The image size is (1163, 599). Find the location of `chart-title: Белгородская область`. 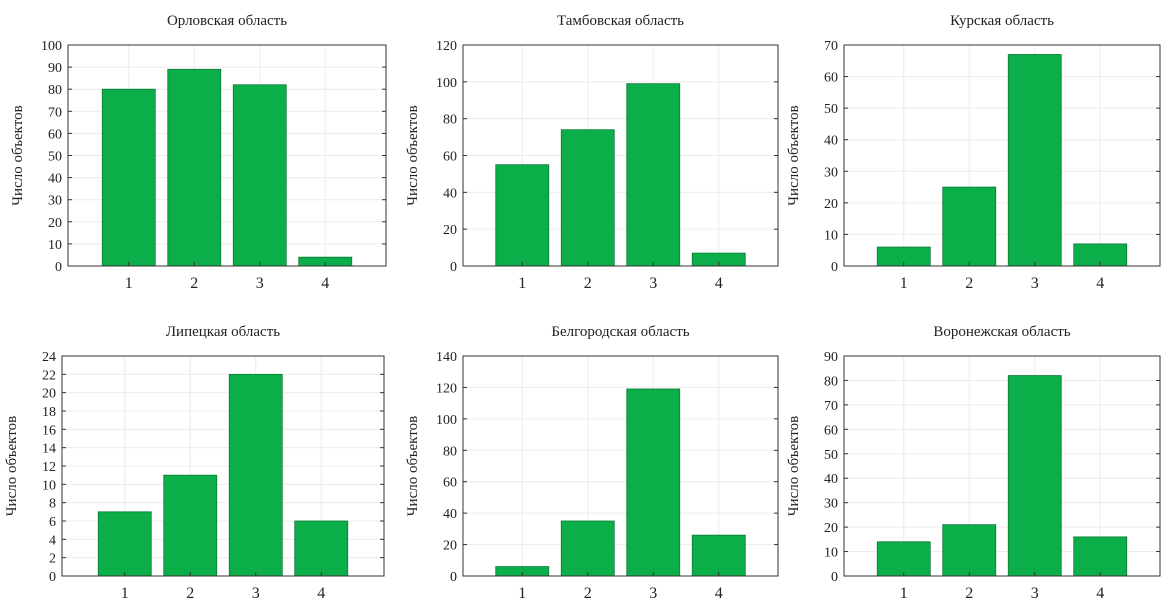

chart-title: Белгородская область is located at coordinates (620, 332).